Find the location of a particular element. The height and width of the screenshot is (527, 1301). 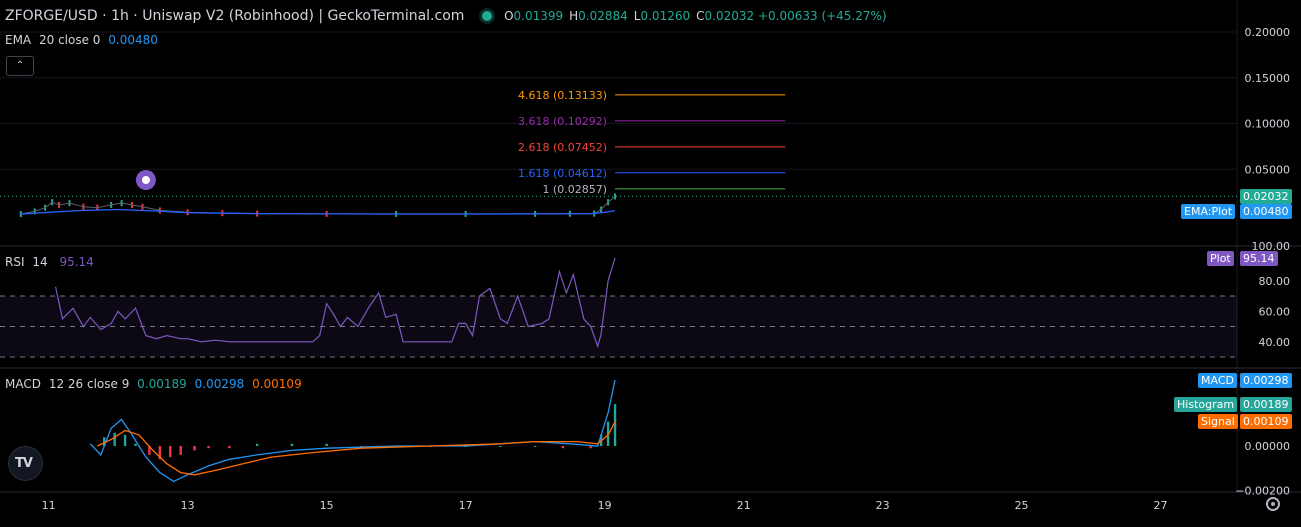

price-candle is located at coordinates (615, 196).